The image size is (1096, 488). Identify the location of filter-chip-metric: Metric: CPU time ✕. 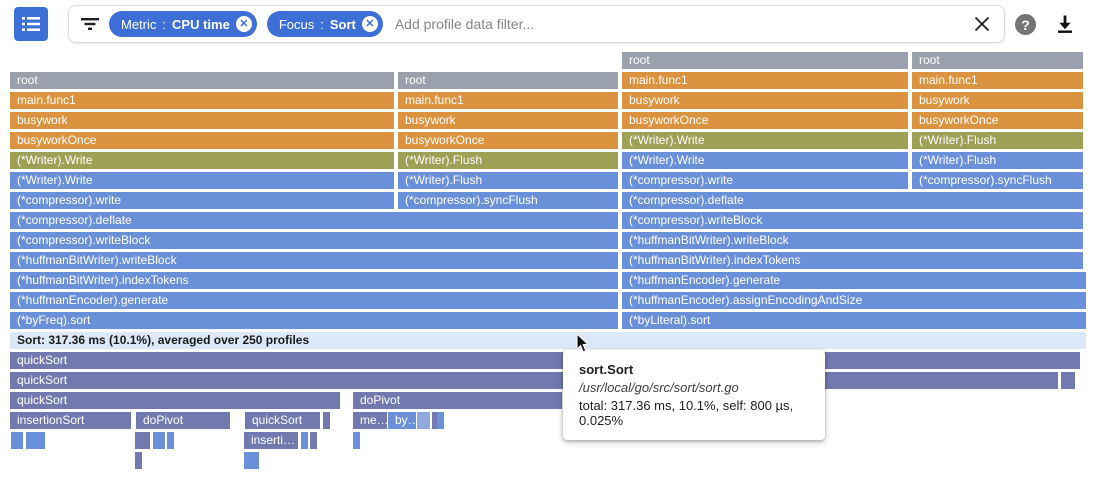
(183, 24).